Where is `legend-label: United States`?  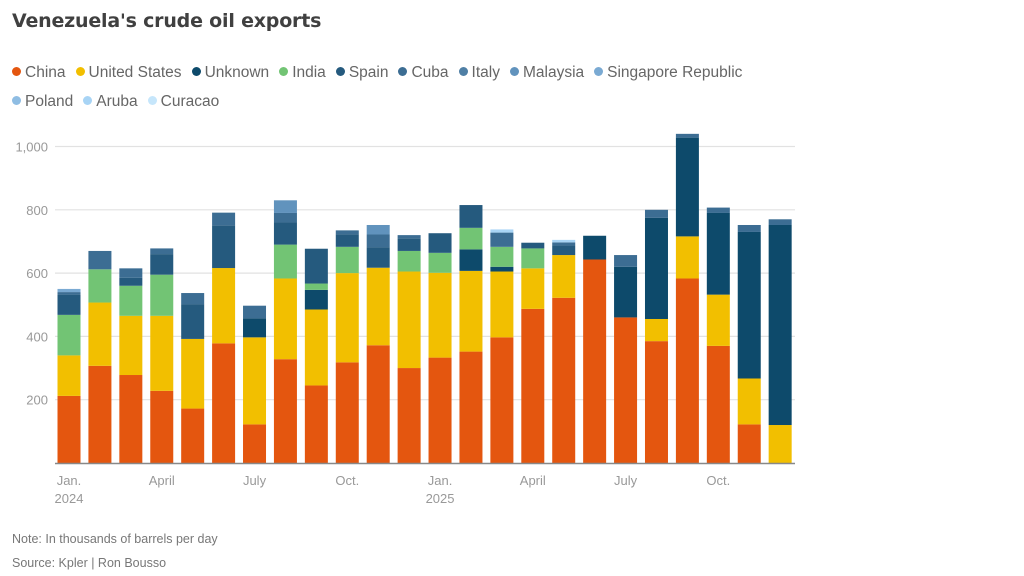 legend-label: United States is located at coordinates (135, 72).